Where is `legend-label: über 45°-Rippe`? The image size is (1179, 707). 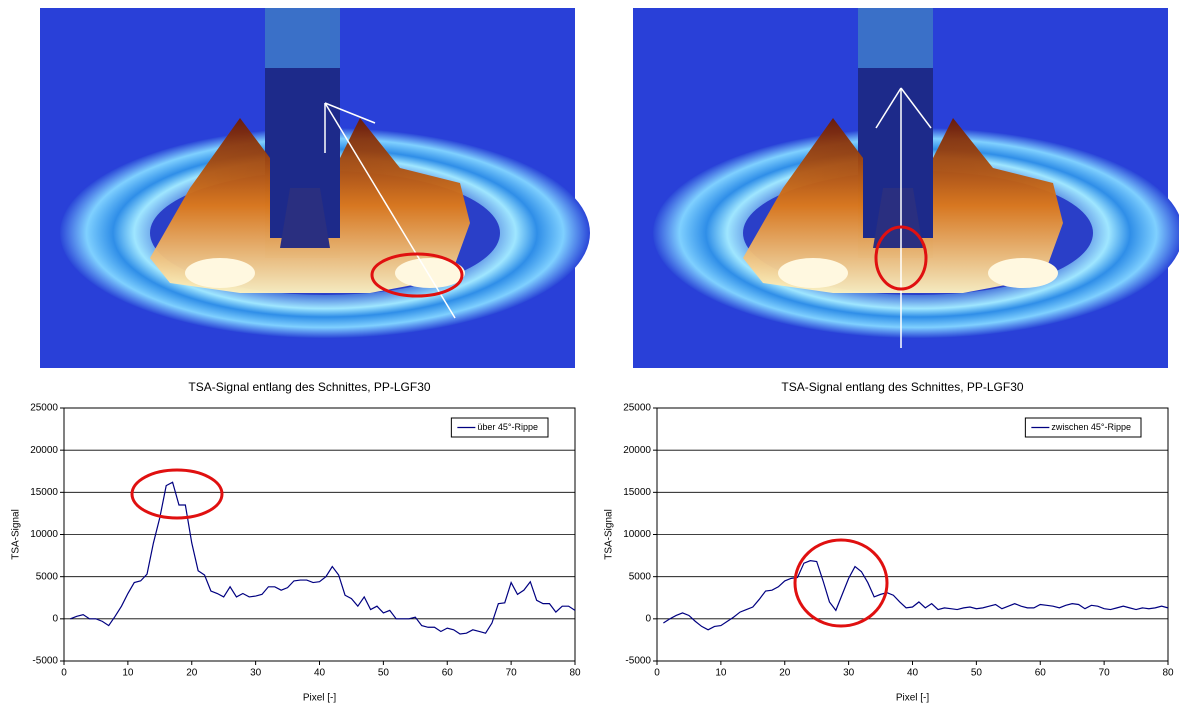 legend-label: über 45°-Rippe is located at coordinates (507, 427).